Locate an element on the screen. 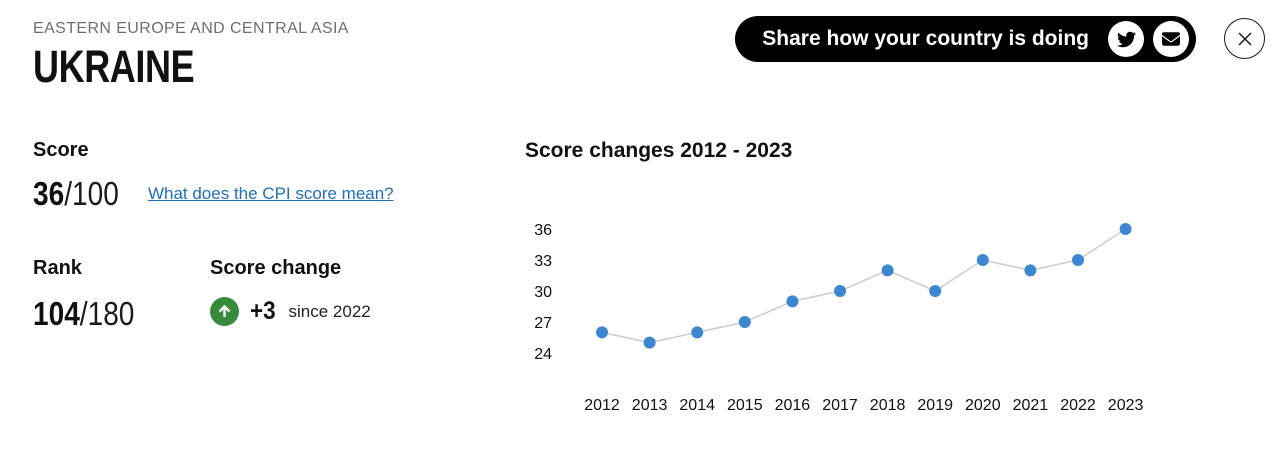  data-point-2023 is located at coordinates (1125, 229).